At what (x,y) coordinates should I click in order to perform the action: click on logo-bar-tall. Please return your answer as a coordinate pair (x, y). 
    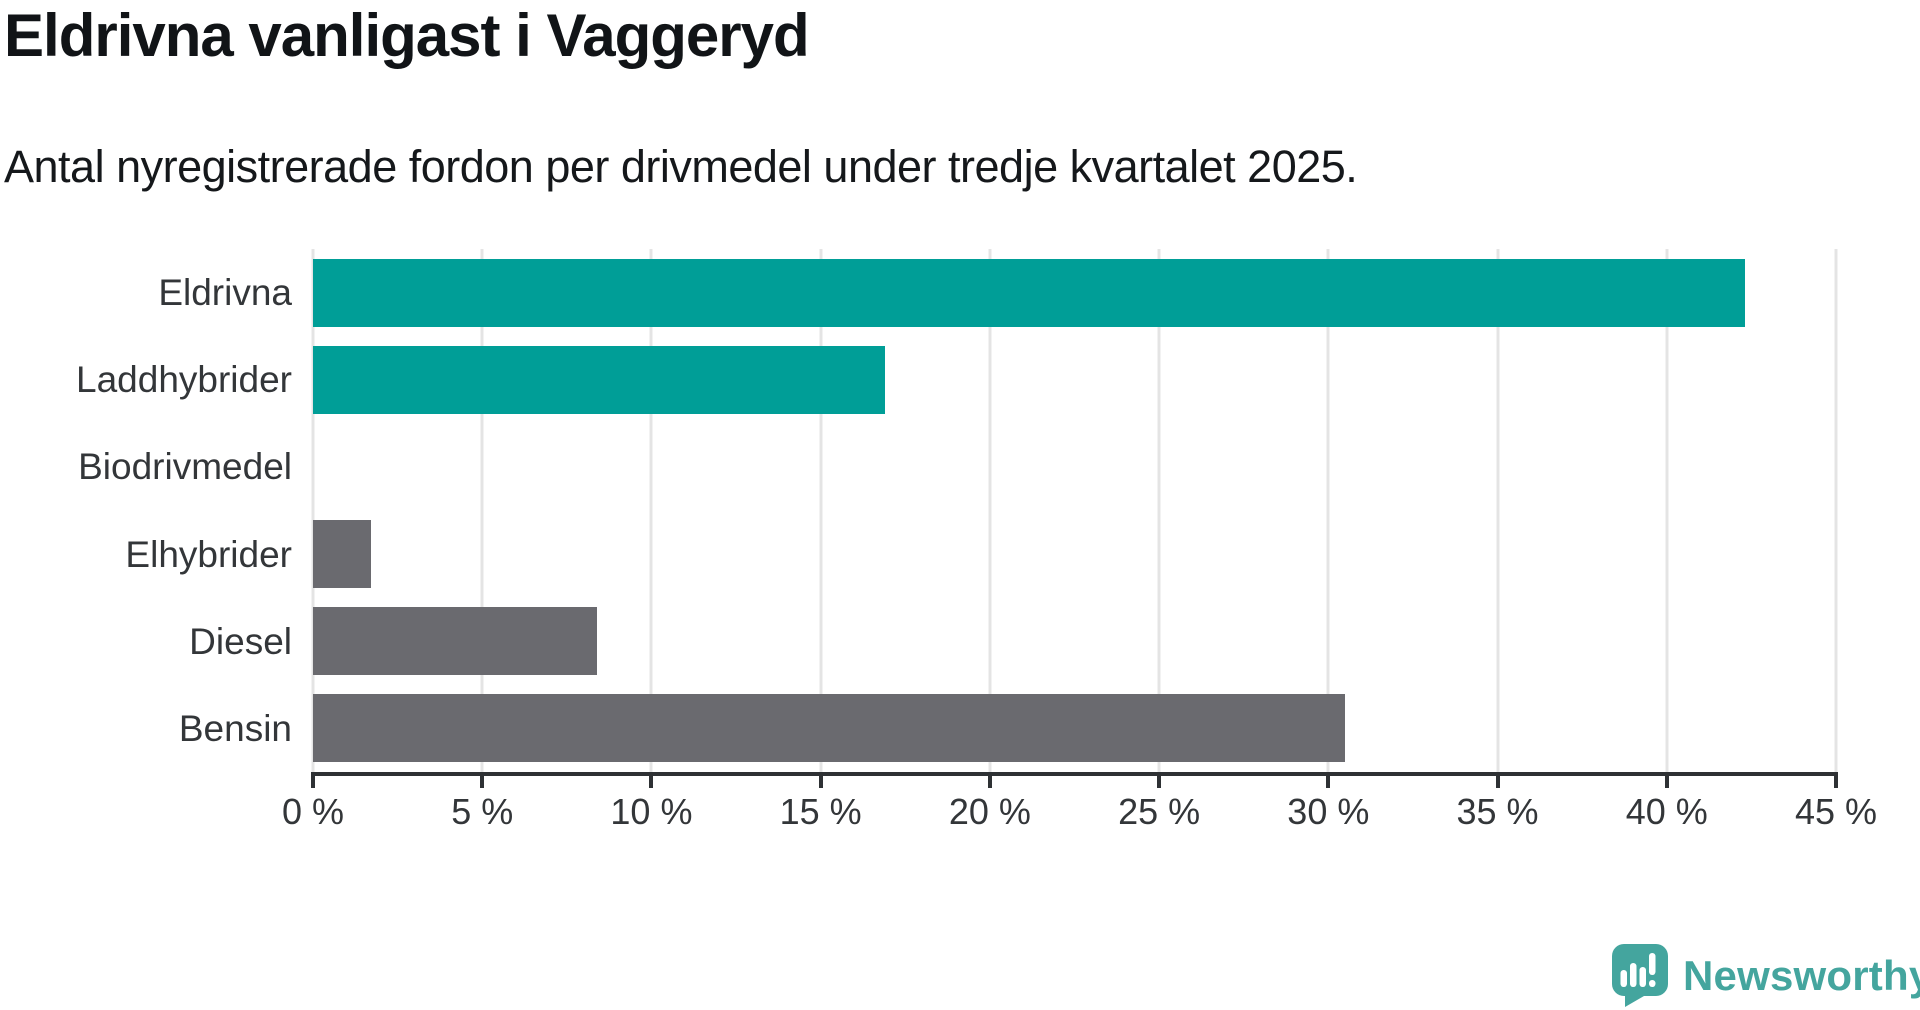
    Looking at the image, I should click on (1633, 975).